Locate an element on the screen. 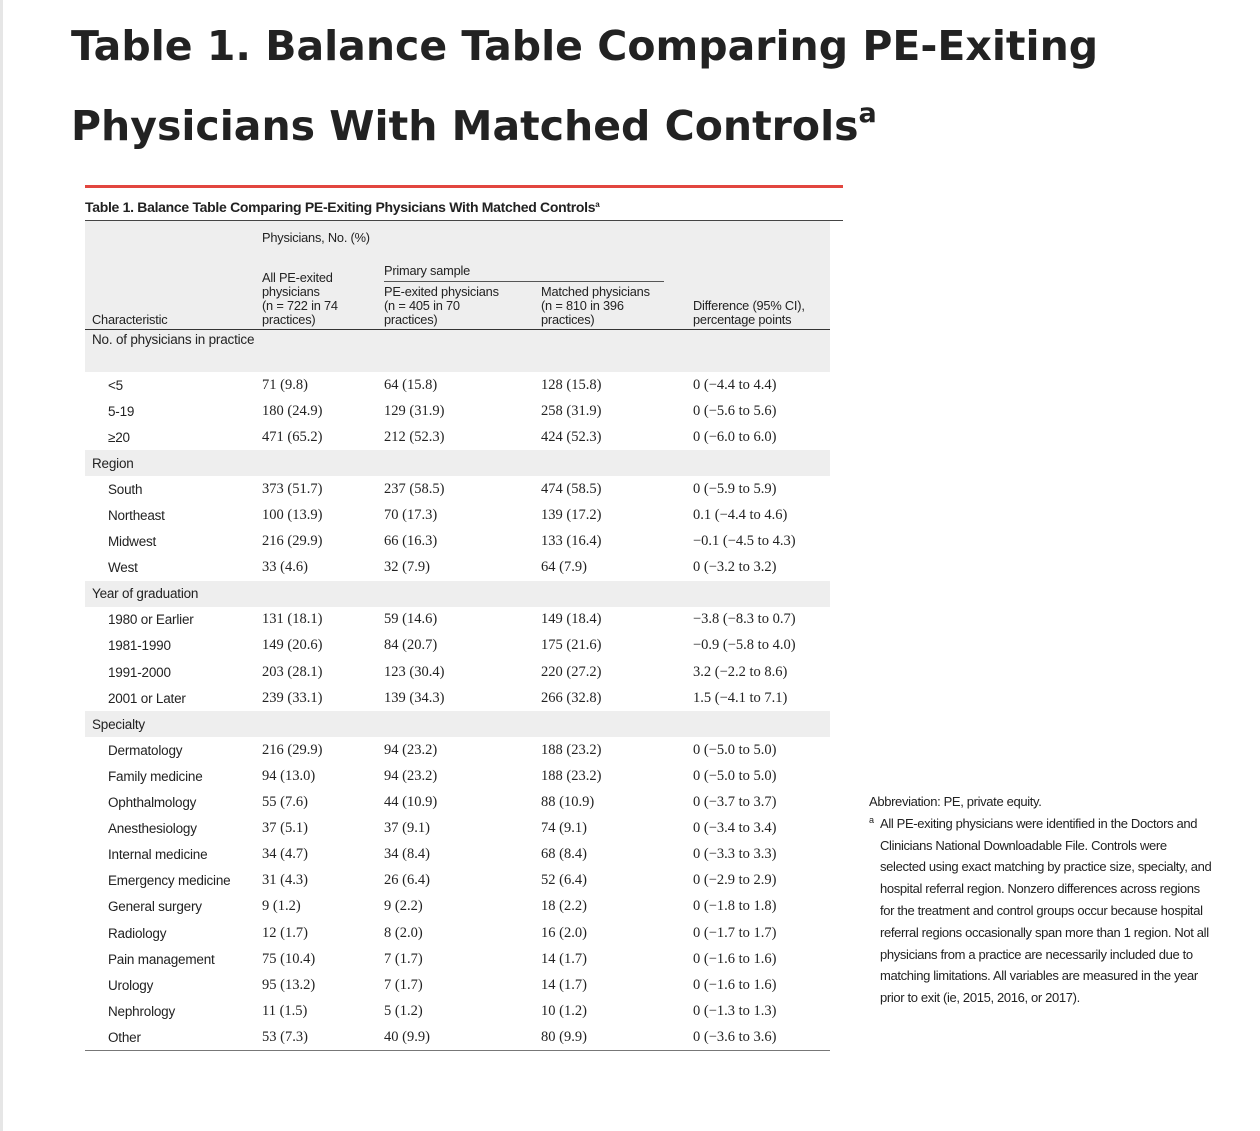 The image size is (1260, 1131). header-subgroup: Primary sample is located at coordinates (524, 273).